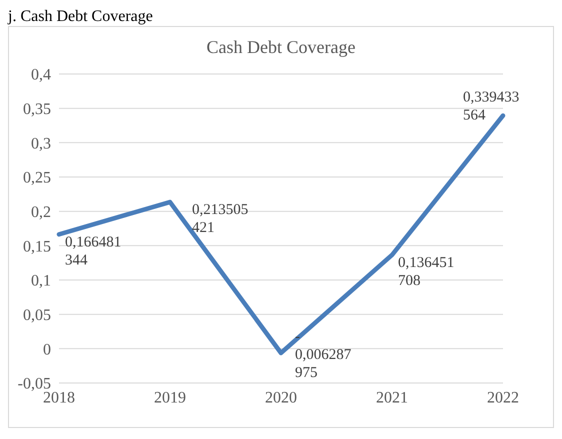 This screenshot has width=562, height=439. I want to click on chart-title: Cash Debt Coverage, so click(281, 47).